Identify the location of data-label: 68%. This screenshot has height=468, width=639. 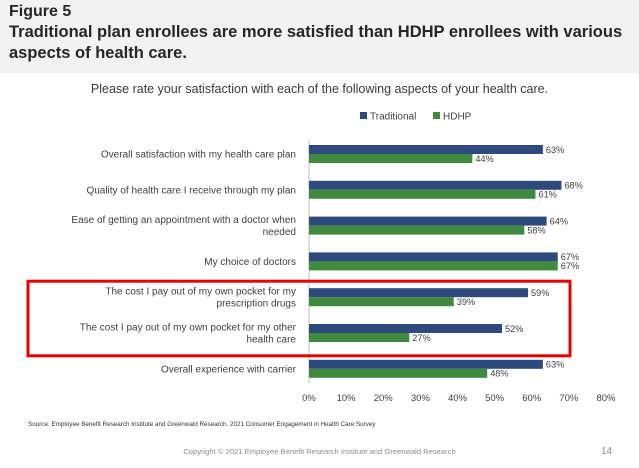
(573, 186).